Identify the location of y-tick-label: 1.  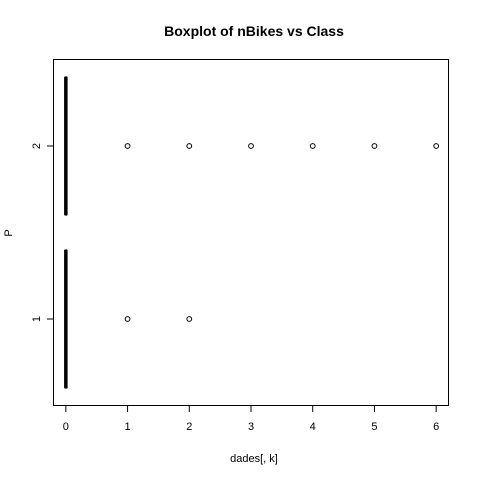
(37, 319).